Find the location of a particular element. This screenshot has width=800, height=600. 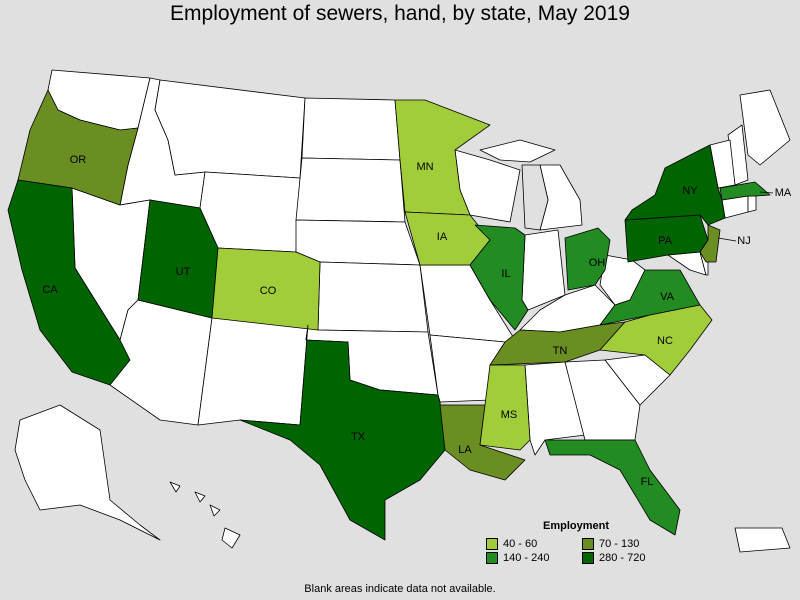

state-fl is located at coordinates (612, 487).